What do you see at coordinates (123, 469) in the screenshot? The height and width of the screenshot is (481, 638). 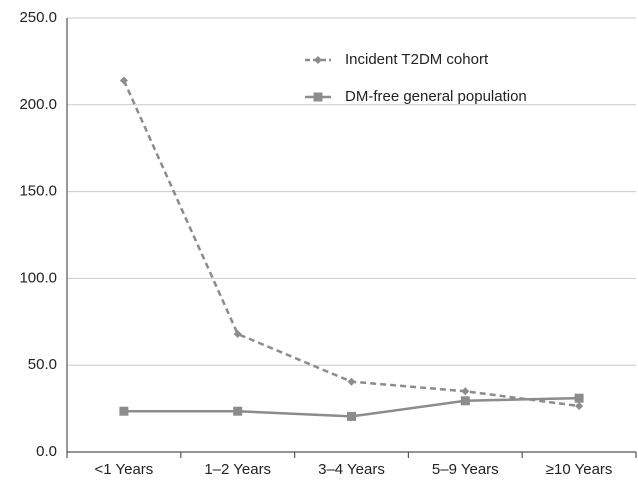 I see `x-tick-label: <1 Years` at bounding box center [123, 469].